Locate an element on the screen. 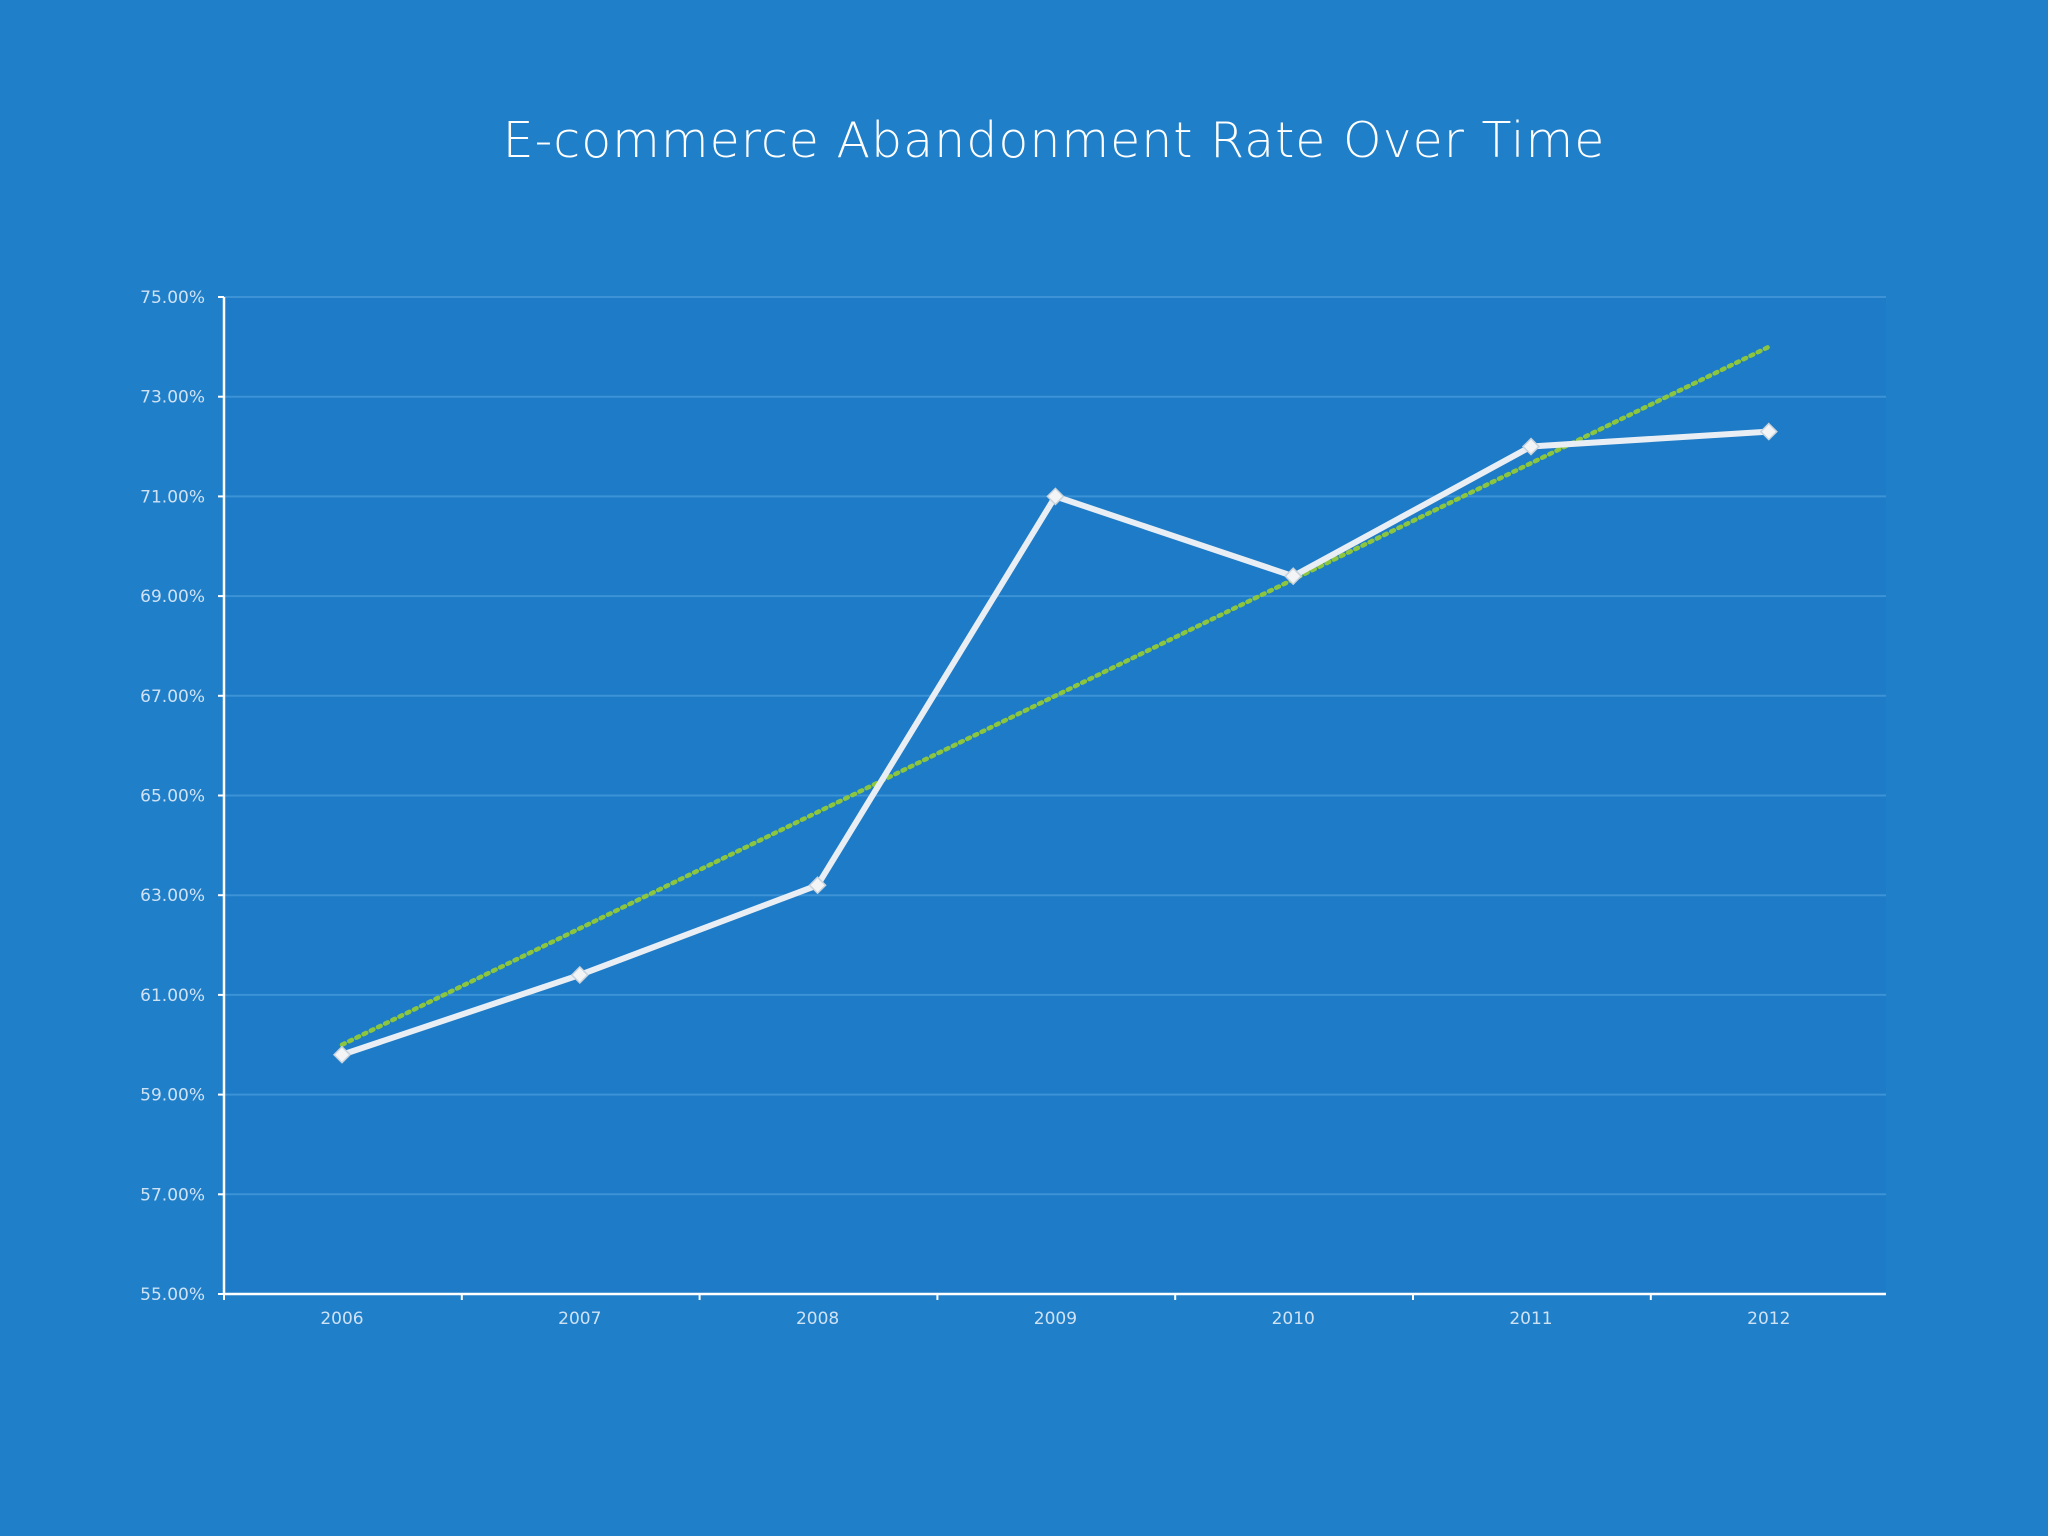 The height and width of the screenshot is (1536, 2048). y-tick-label: 57.00% is located at coordinates (172, 1195).